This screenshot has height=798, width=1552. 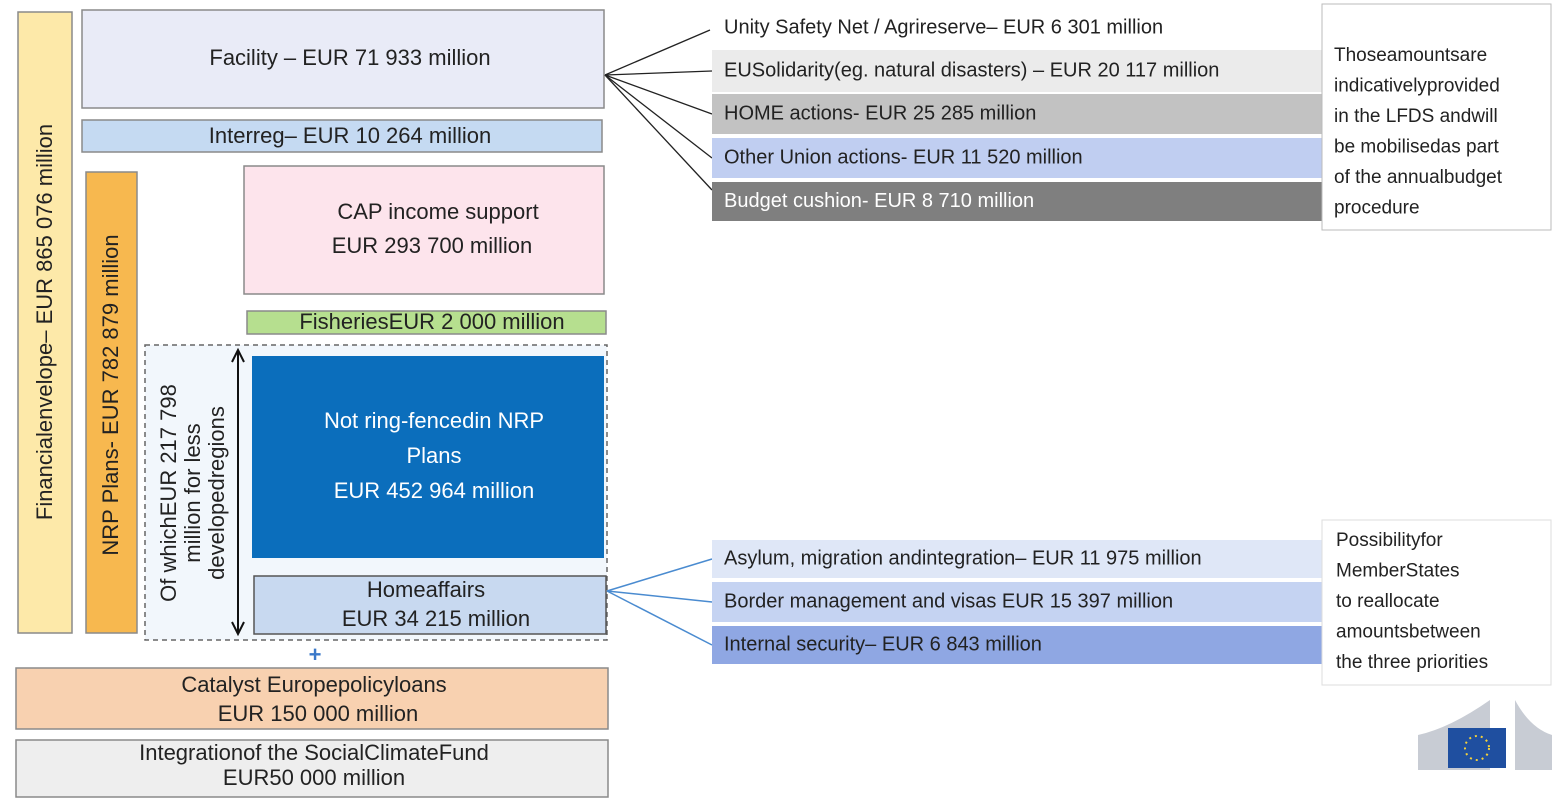 I want to click on note-line: to reallocate, so click(x=1388, y=601).